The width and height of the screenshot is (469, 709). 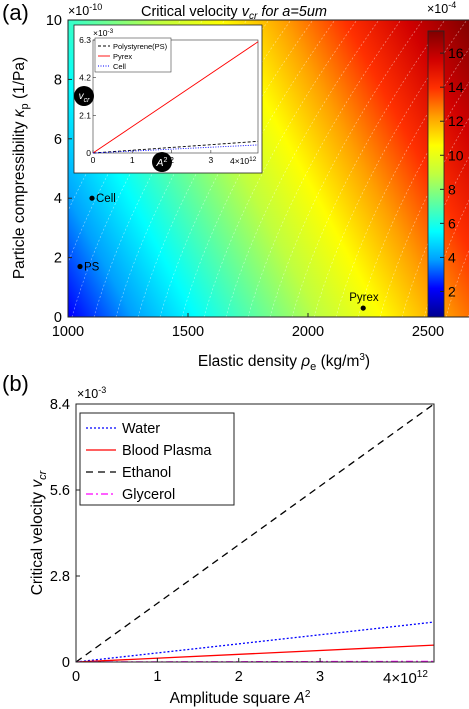 I want to click on inset-legend-label: Polystyrene(PS), so click(x=140, y=46).